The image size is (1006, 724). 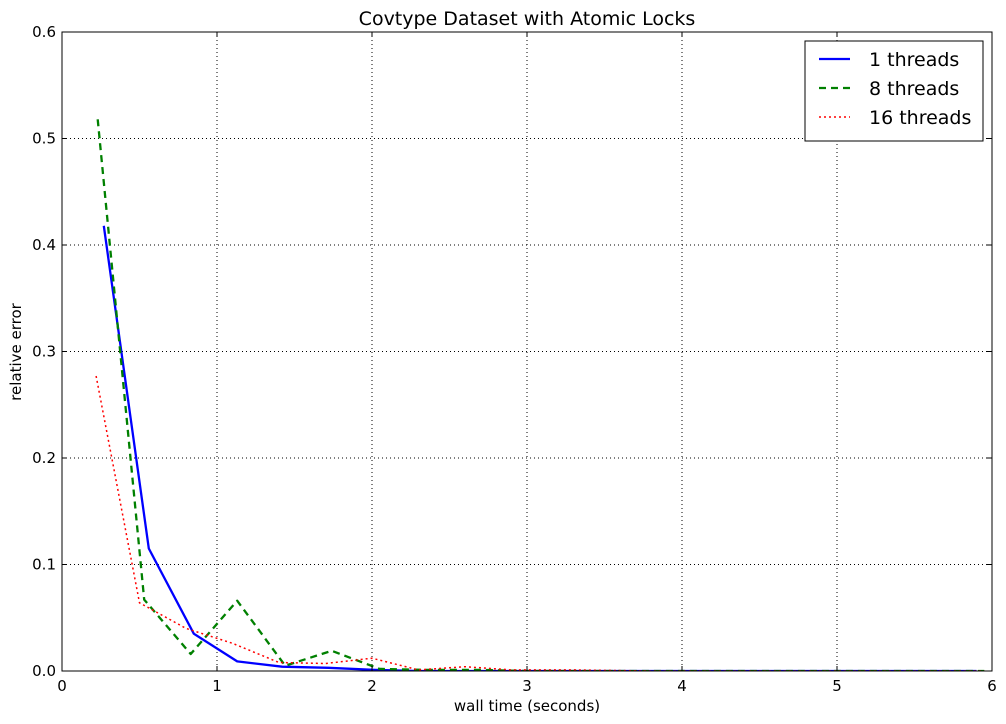 I want to click on legend-box, so click(x=894, y=91).